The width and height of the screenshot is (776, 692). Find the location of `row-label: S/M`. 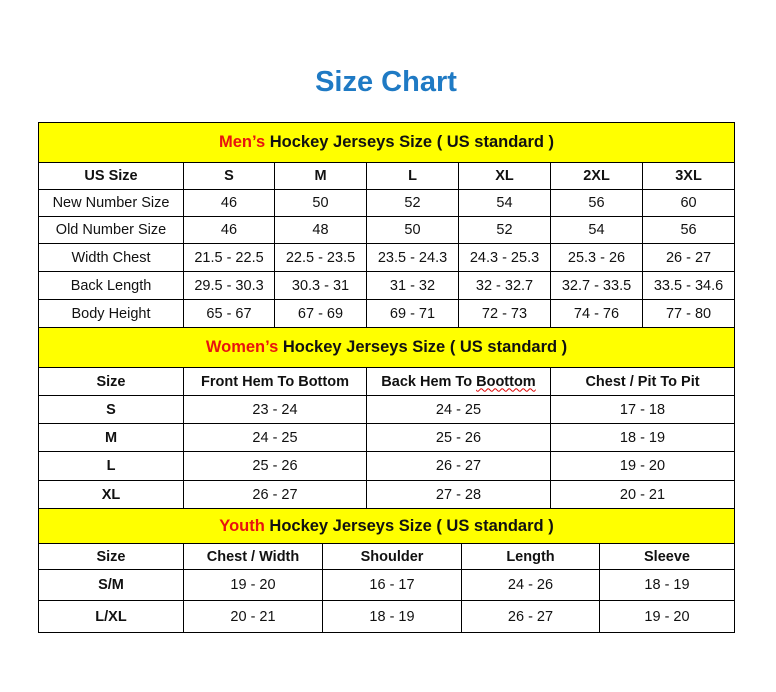

row-label: S/M is located at coordinates (111, 585).